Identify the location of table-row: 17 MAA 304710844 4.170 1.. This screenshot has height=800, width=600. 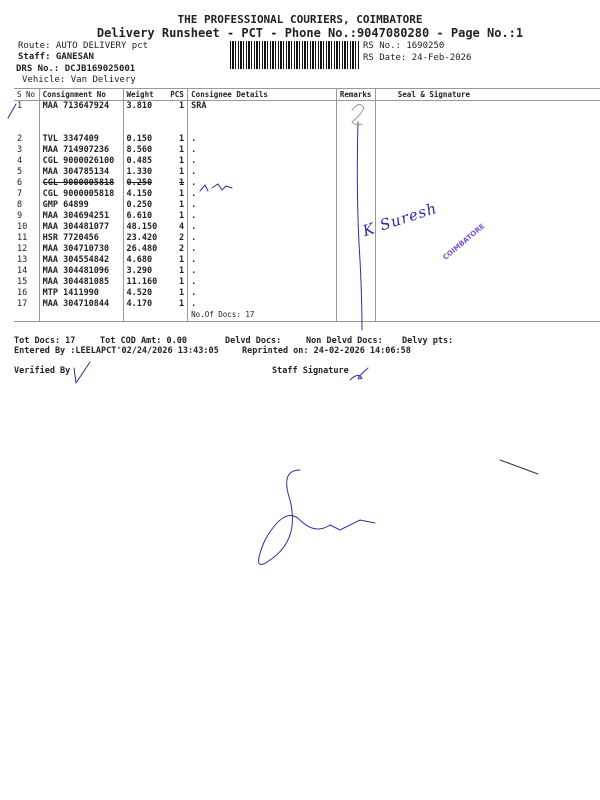
(307, 304).